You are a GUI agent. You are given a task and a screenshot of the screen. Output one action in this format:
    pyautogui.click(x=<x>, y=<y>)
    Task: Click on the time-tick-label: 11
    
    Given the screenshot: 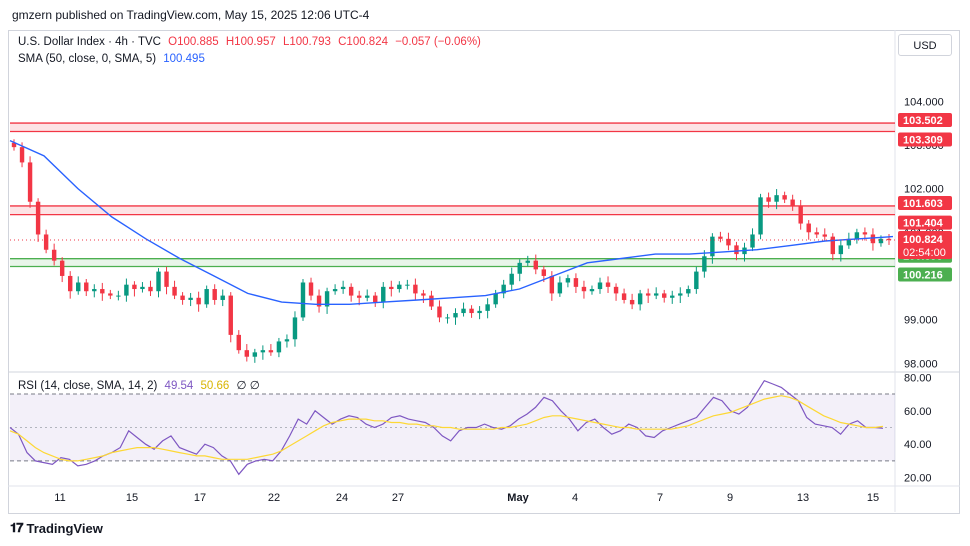 What is the action you would take?
    pyautogui.click(x=59, y=498)
    